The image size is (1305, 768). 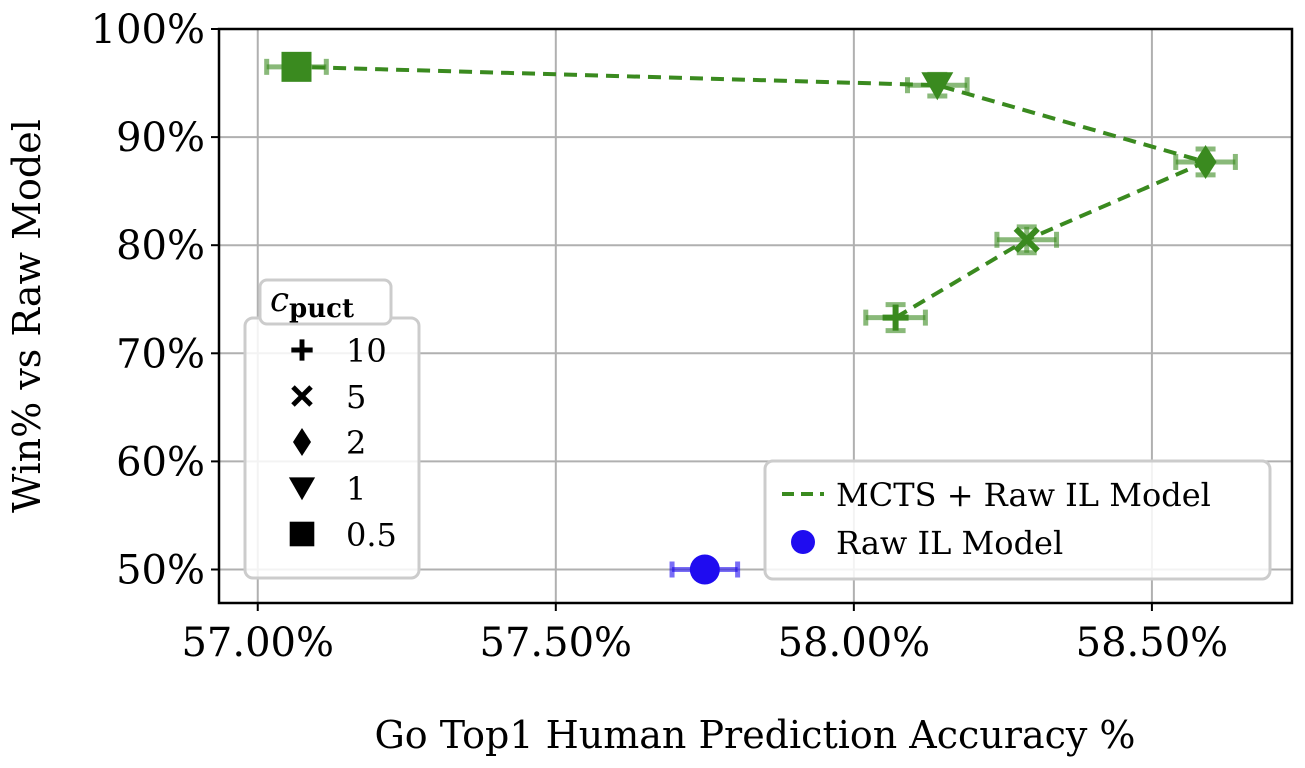 I want to click on legend-circle-icon, so click(x=803, y=542).